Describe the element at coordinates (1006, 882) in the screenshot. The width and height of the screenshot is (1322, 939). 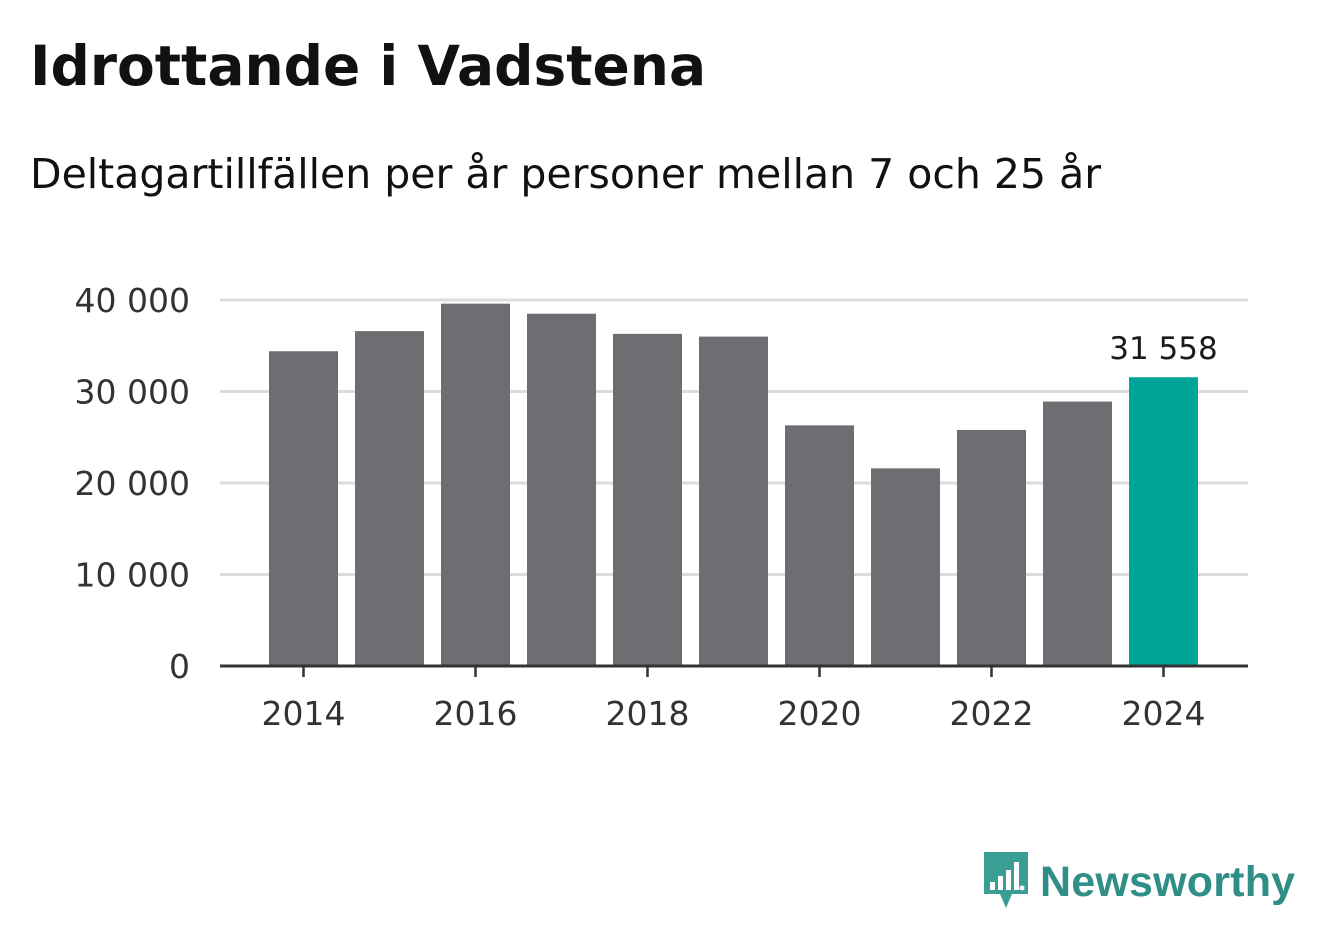
I see `bar-chart-speech-bubble-icon` at that location.